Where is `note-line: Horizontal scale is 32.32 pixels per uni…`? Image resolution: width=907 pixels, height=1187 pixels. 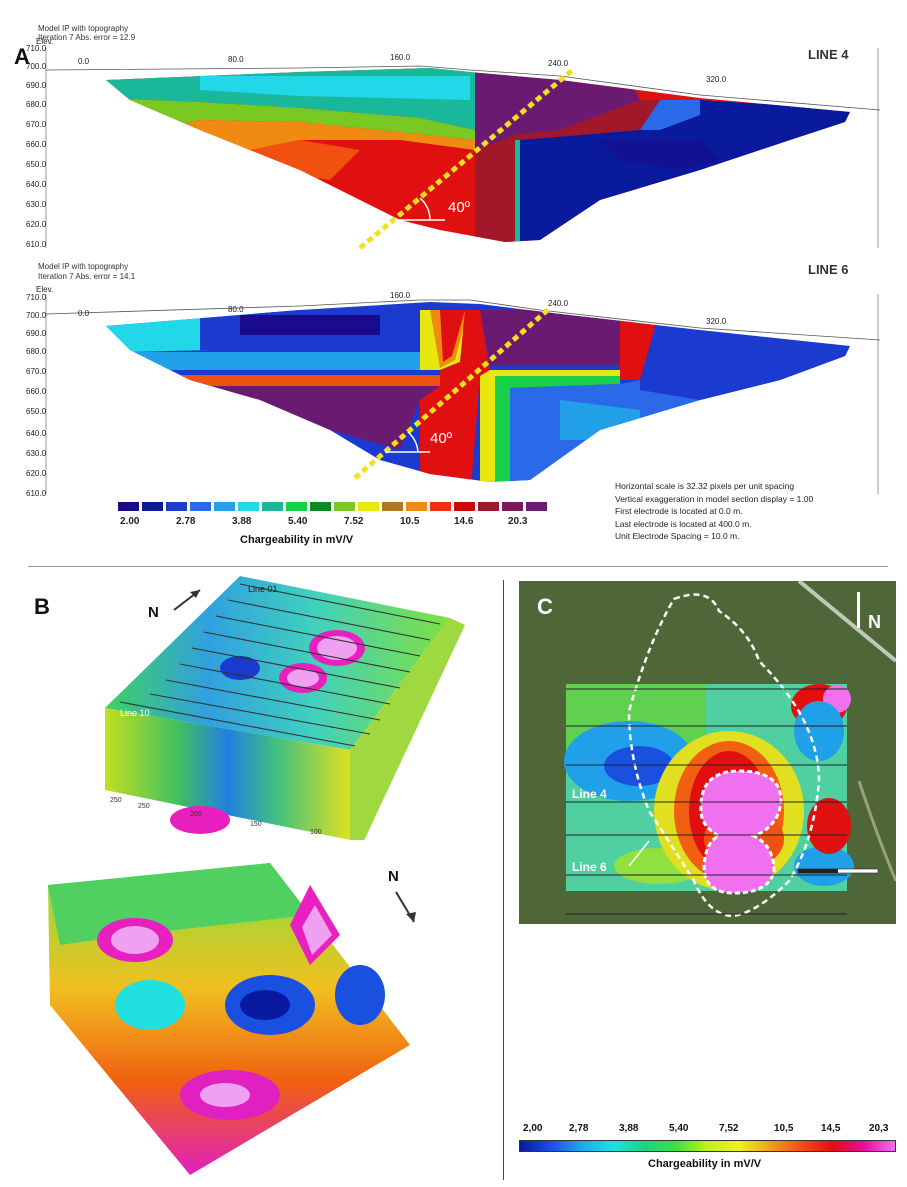
note-line: Horizontal scale is 32.32 pixels per uni… is located at coordinates (705, 486).